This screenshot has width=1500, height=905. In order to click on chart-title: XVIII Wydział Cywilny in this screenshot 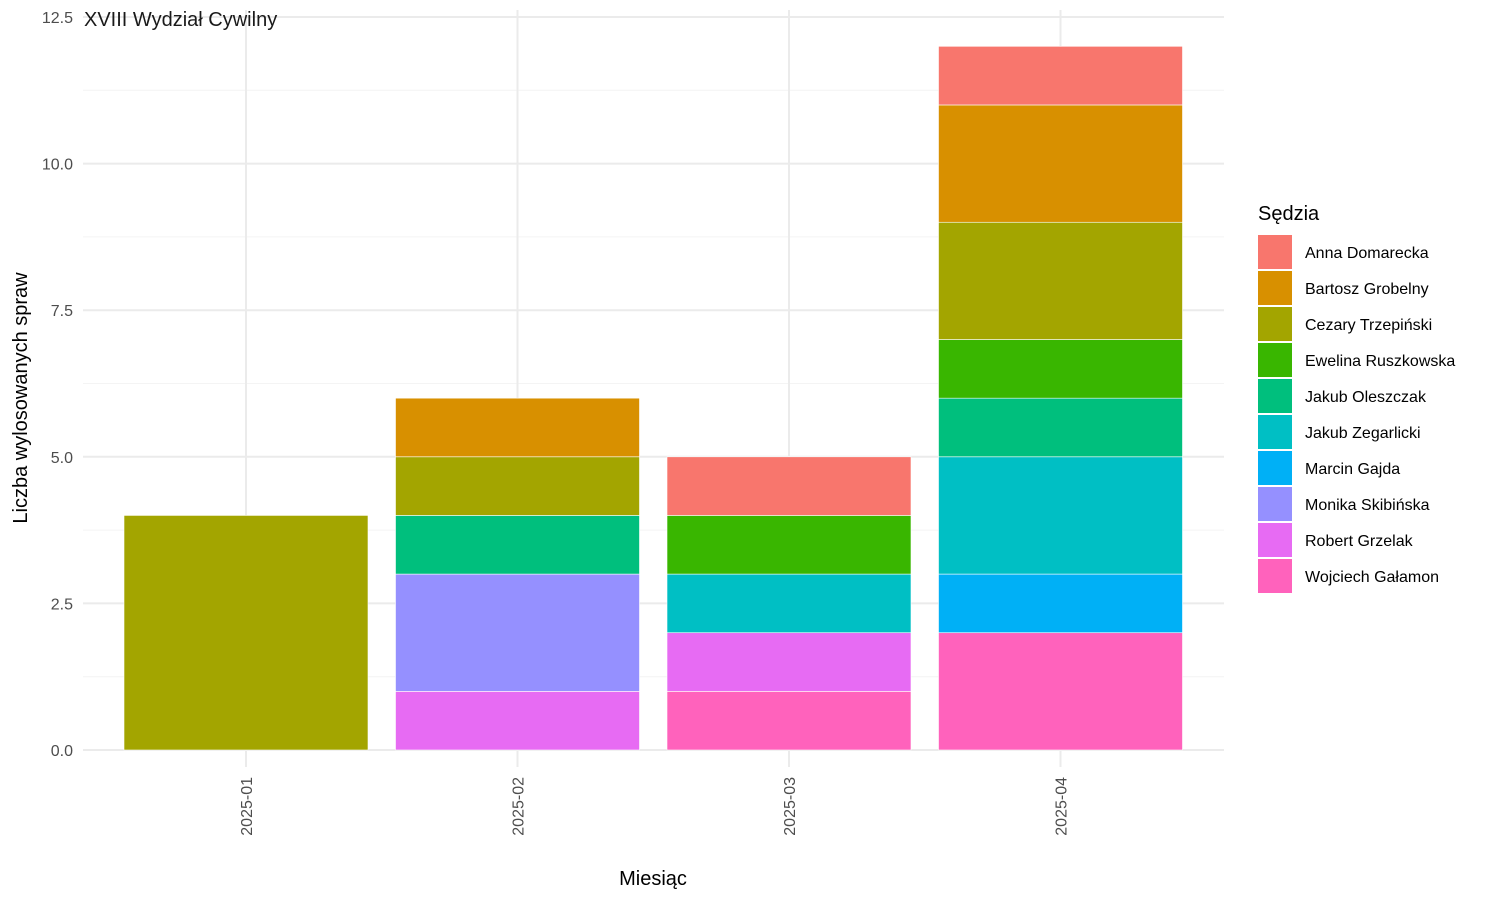, I will do `click(180, 20)`.